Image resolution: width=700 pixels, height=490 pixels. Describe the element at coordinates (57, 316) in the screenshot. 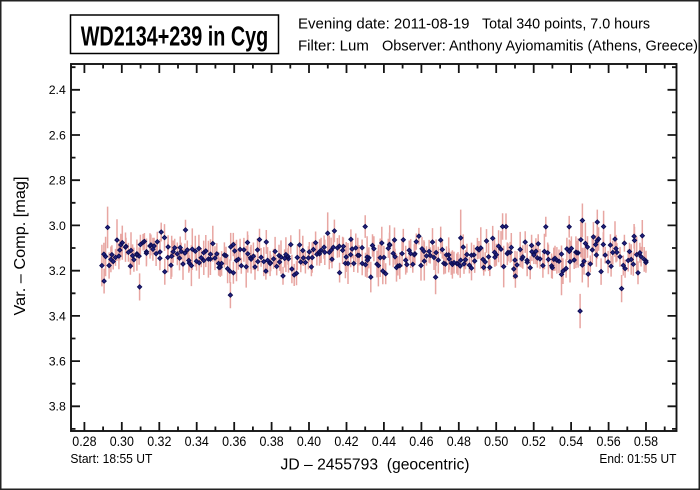

I see `svg-text: 3.4` at that location.